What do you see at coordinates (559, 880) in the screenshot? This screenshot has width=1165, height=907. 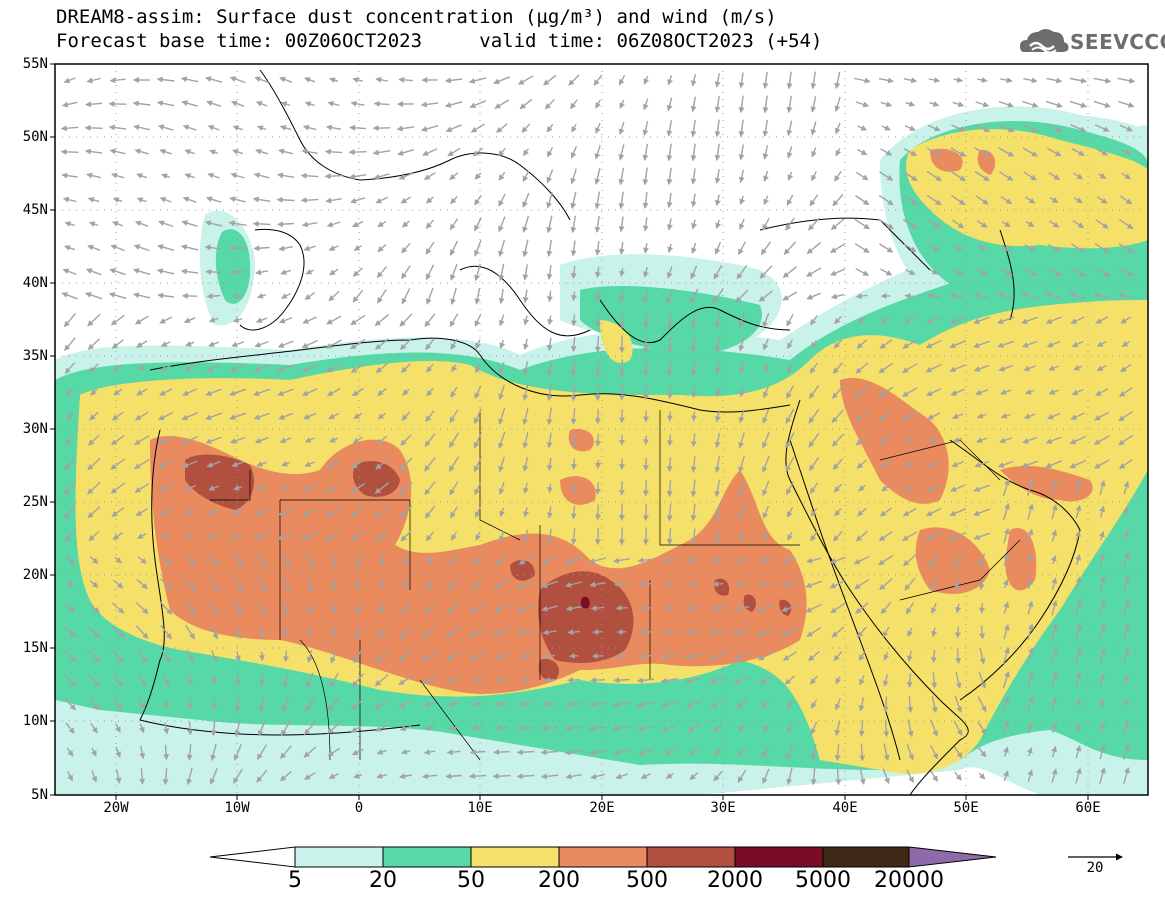 I see `colorbar-label: 200` at bounding box center [559, 880].